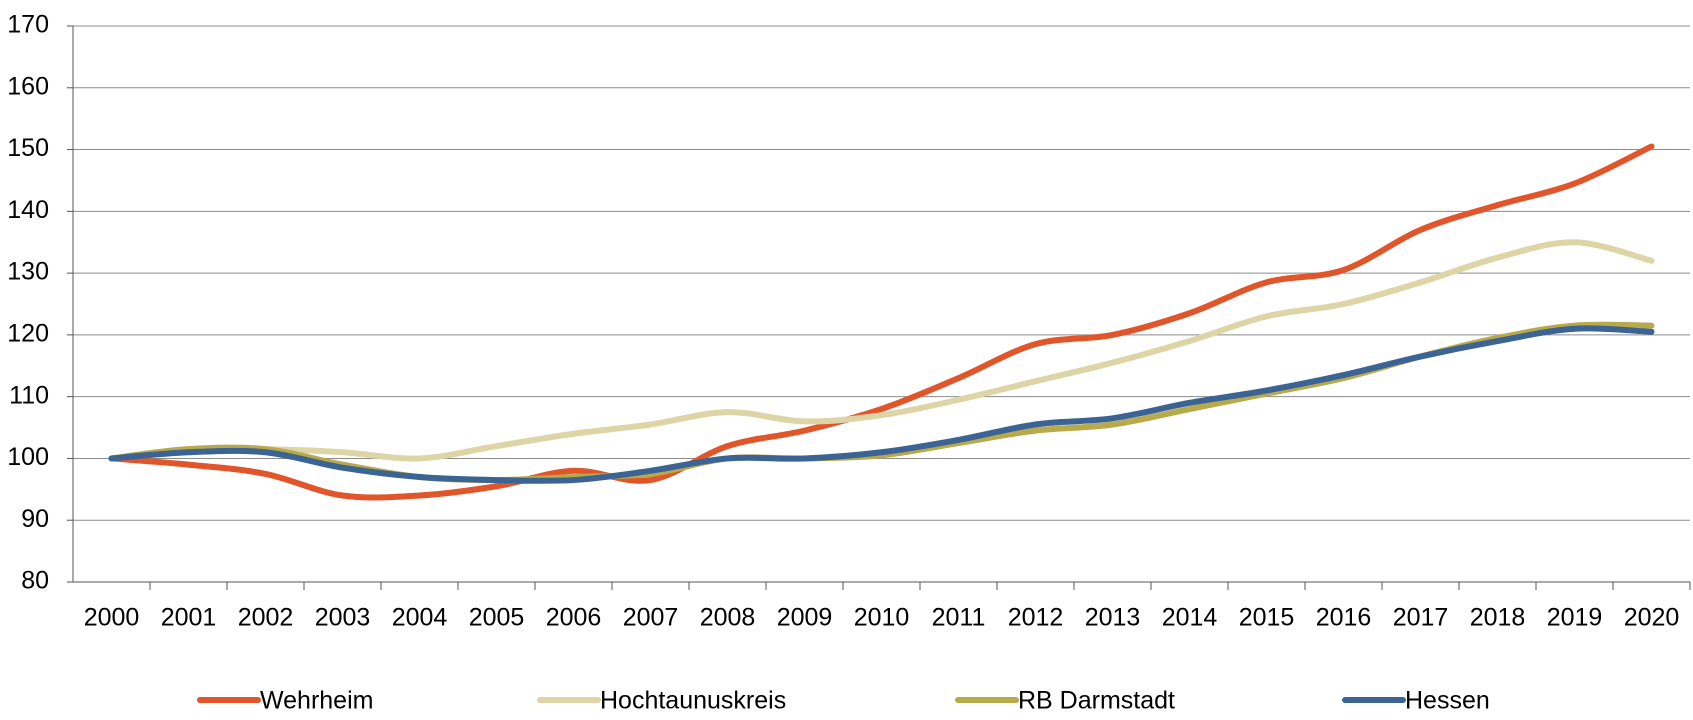  Describe the element at coordinates (1498, 618) in the screenshot. I see `x-tick-label: 2018` at that location.